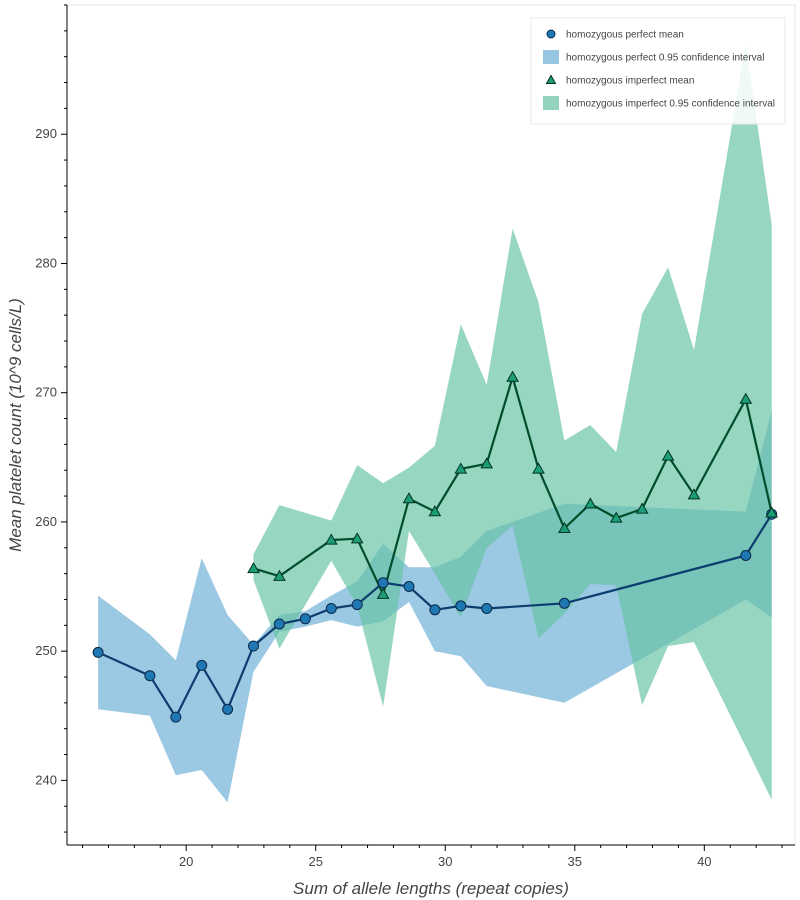  I want to click on legend-box, so click(658, 71).